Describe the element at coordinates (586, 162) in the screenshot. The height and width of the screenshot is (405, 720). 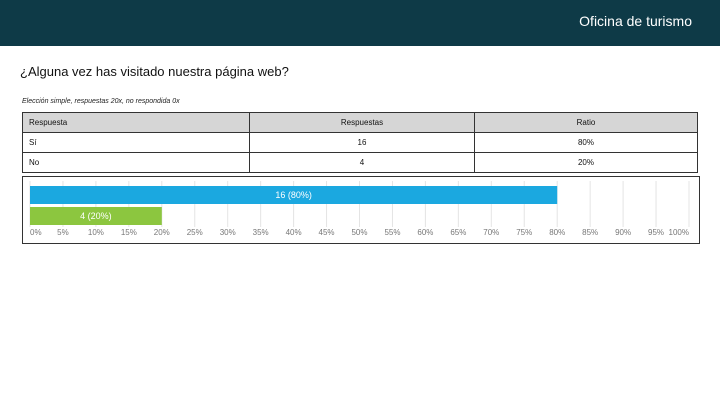
I see `ratio-cell: 20%` at that location.